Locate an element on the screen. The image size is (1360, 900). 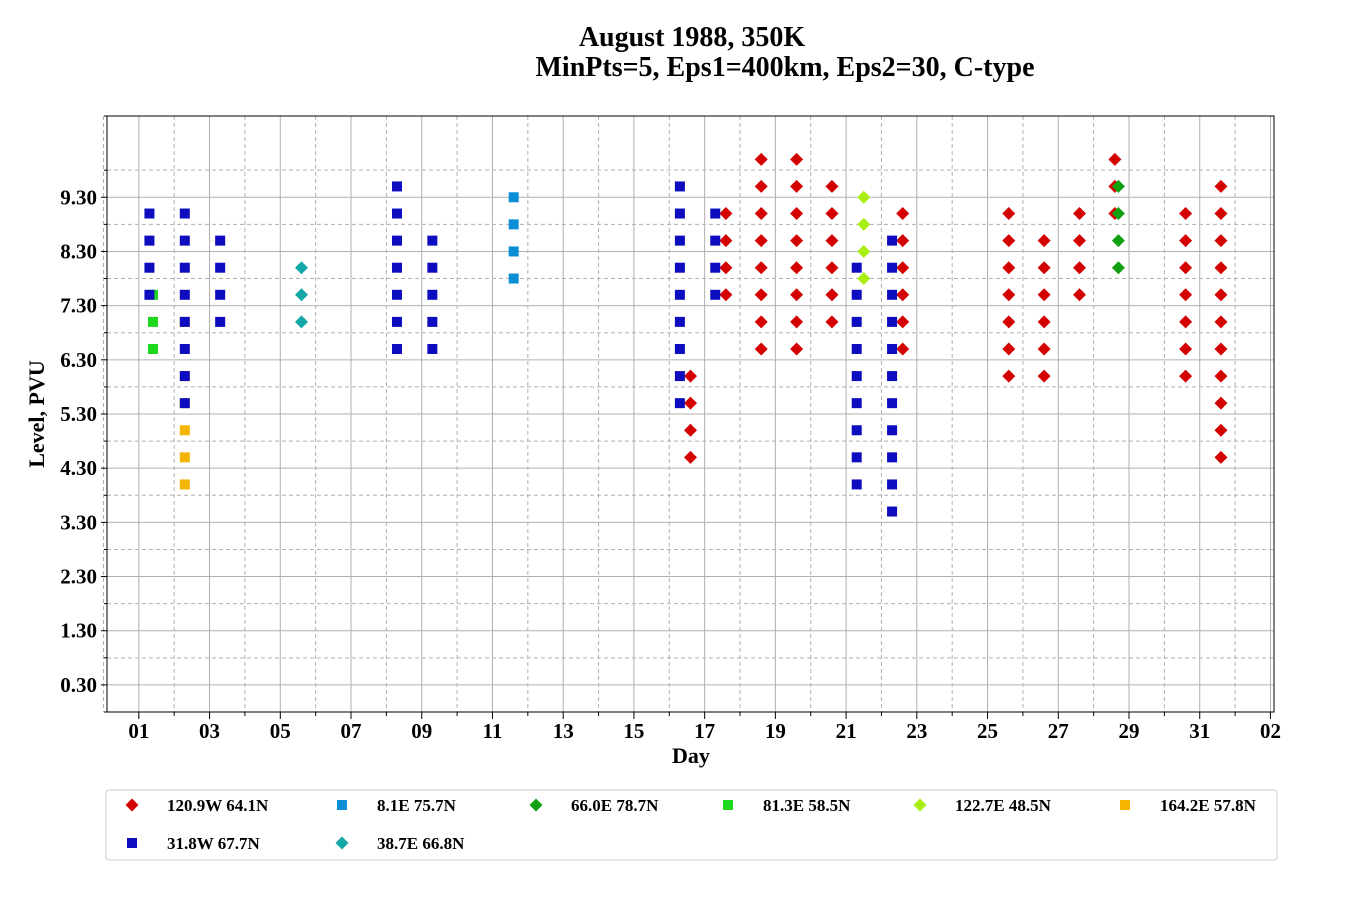
x-axis-label: Day is located at coordinates (691, 755).